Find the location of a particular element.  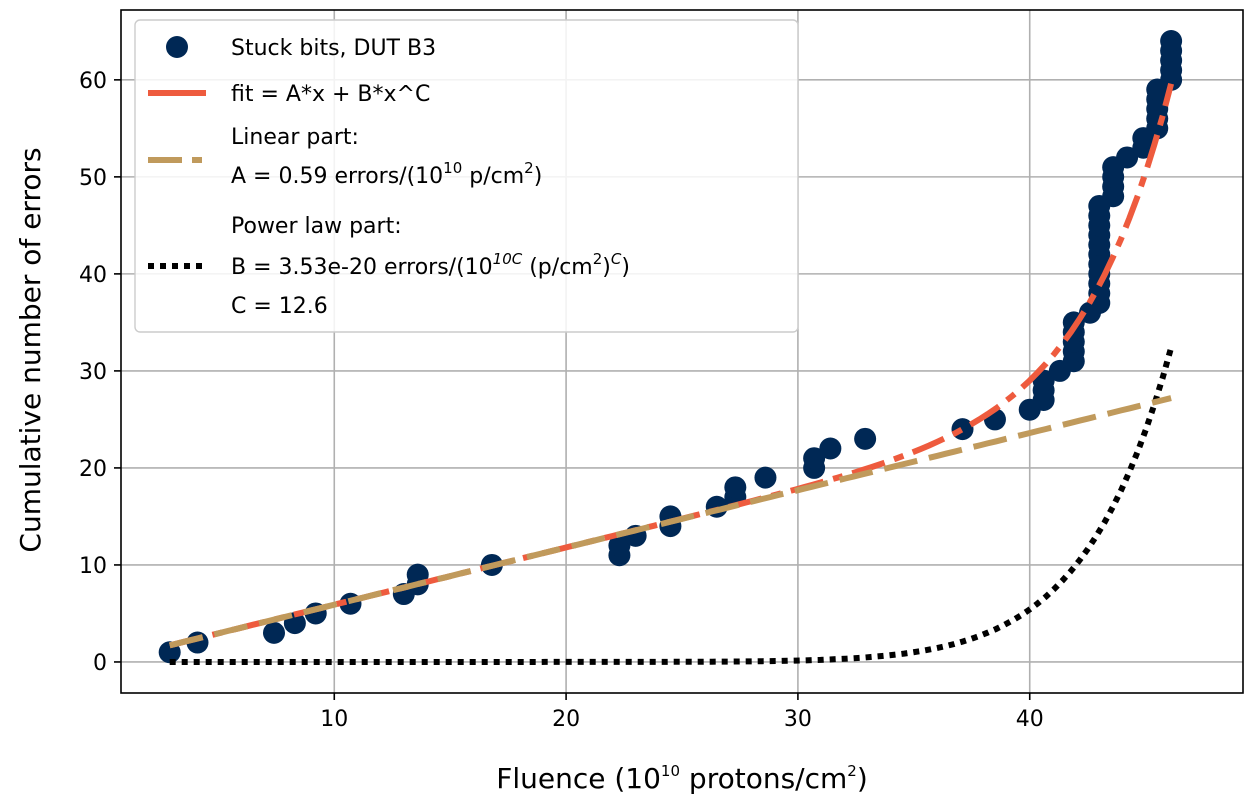

legend-marker-stuck-bits is located at coordinates (177, 47).